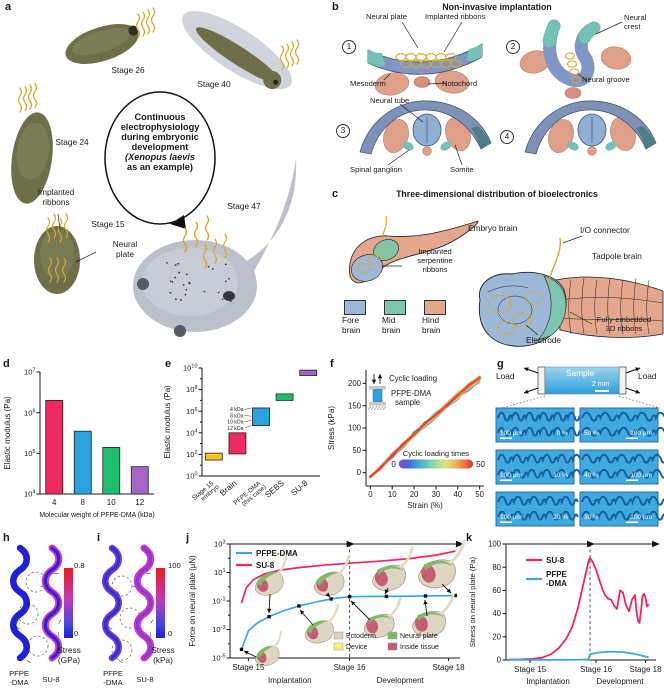 The height and width of the screenshot is (700, 664). I want to click on svg-text: Stage 15, so click(530, 669).